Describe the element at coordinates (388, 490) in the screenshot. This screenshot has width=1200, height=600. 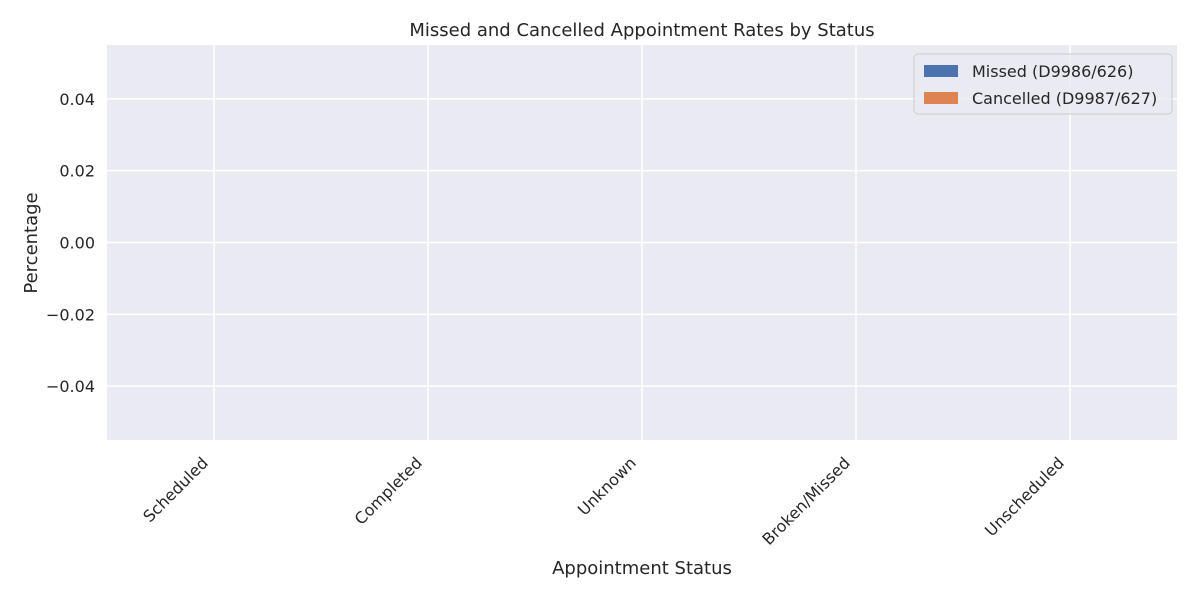
I see `x-tick-label: Completed` at that location.